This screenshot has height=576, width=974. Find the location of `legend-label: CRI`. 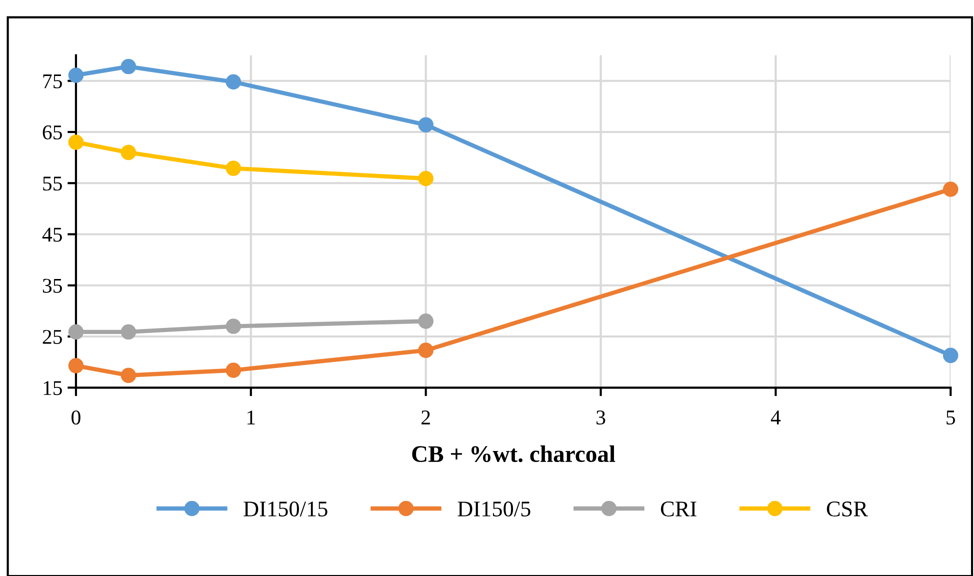

legend-label: CRI is located at coordinates (678, 509).